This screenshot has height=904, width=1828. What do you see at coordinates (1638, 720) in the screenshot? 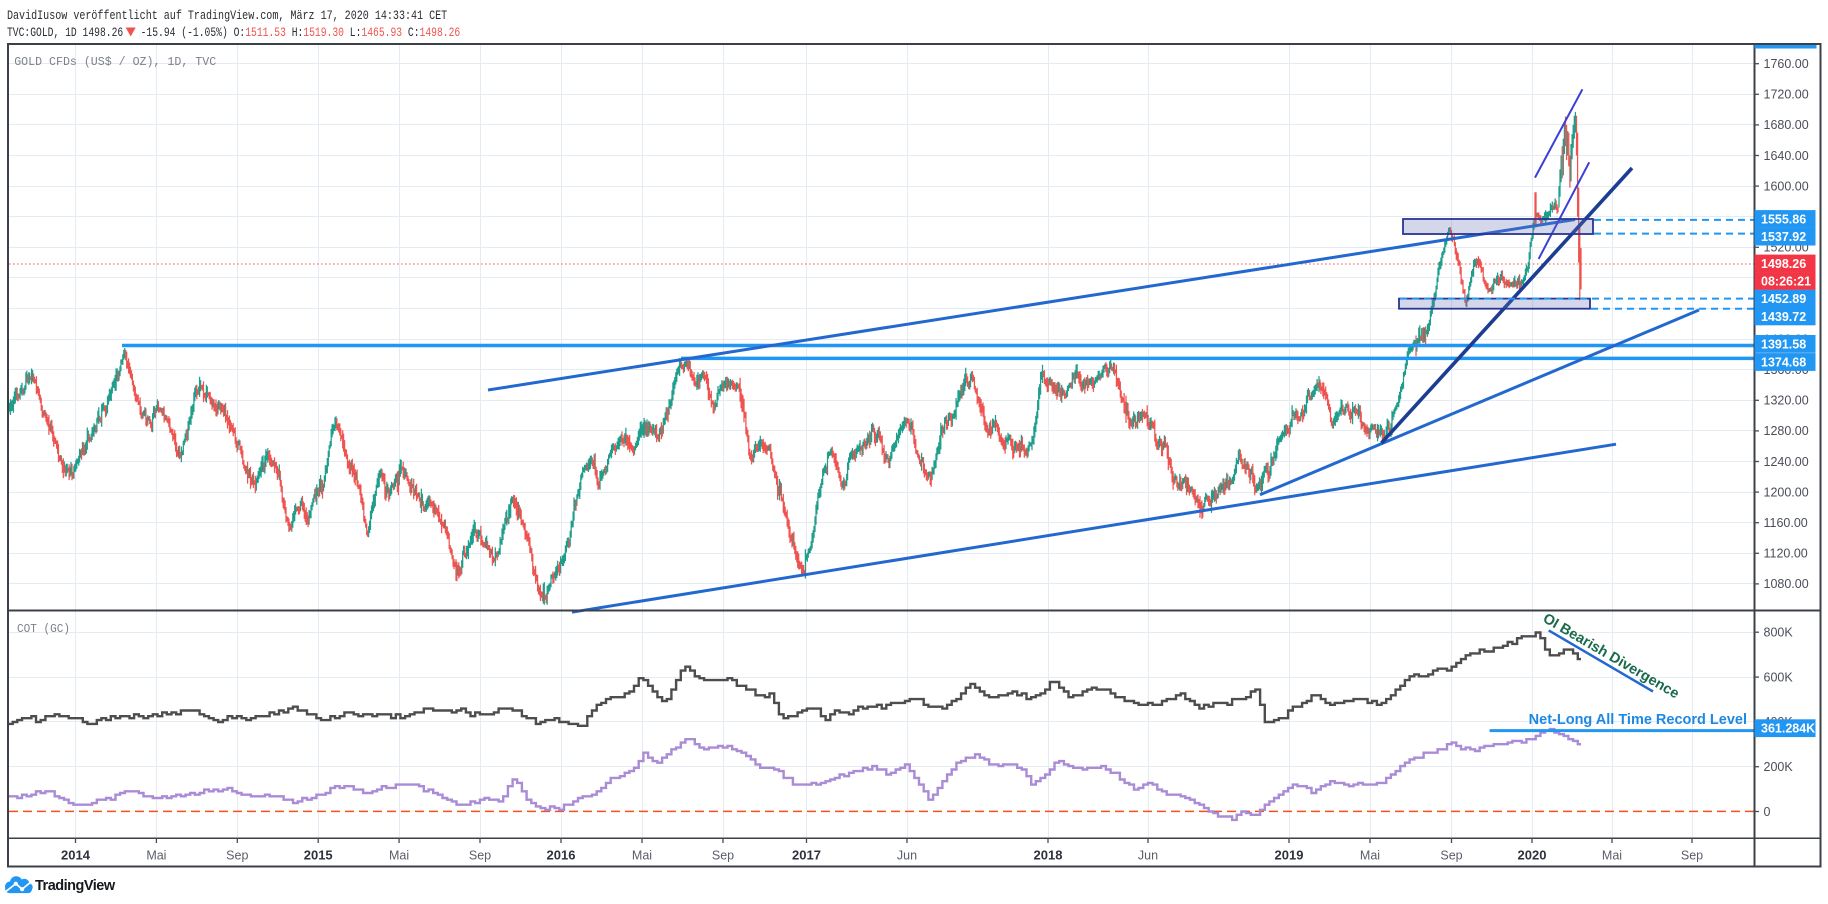
I see `svg-text: Net-Long All Time Record Level` at bounding box center [1638, 720].